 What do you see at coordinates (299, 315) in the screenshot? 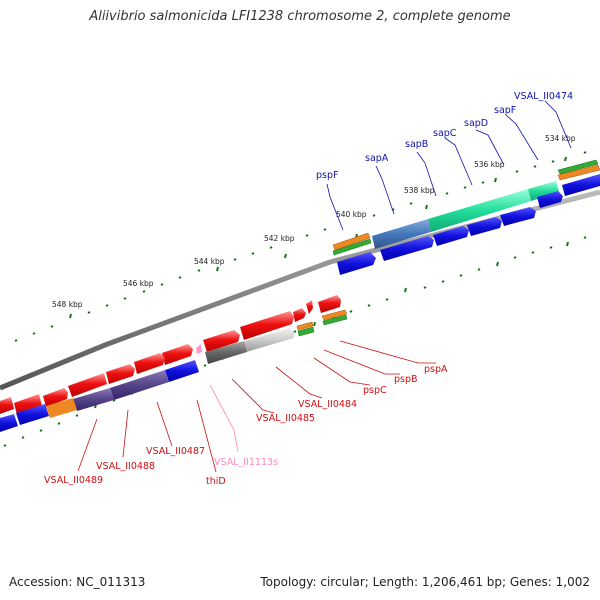
I see `gene-pspC` at bounding box center [299, 315].